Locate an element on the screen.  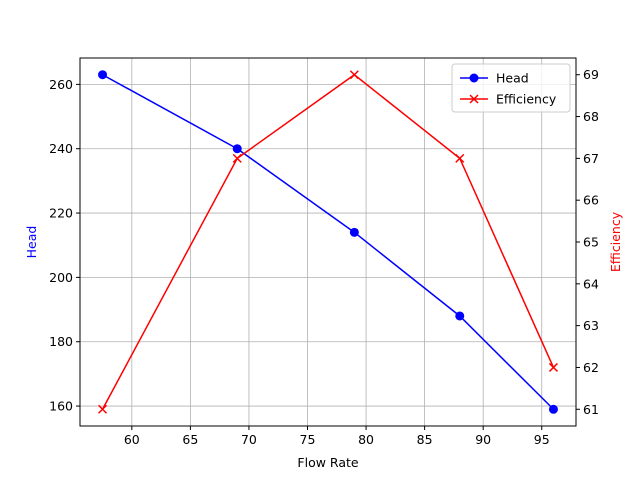
x-tick-label: 70 is located at coordinates (249, 439).